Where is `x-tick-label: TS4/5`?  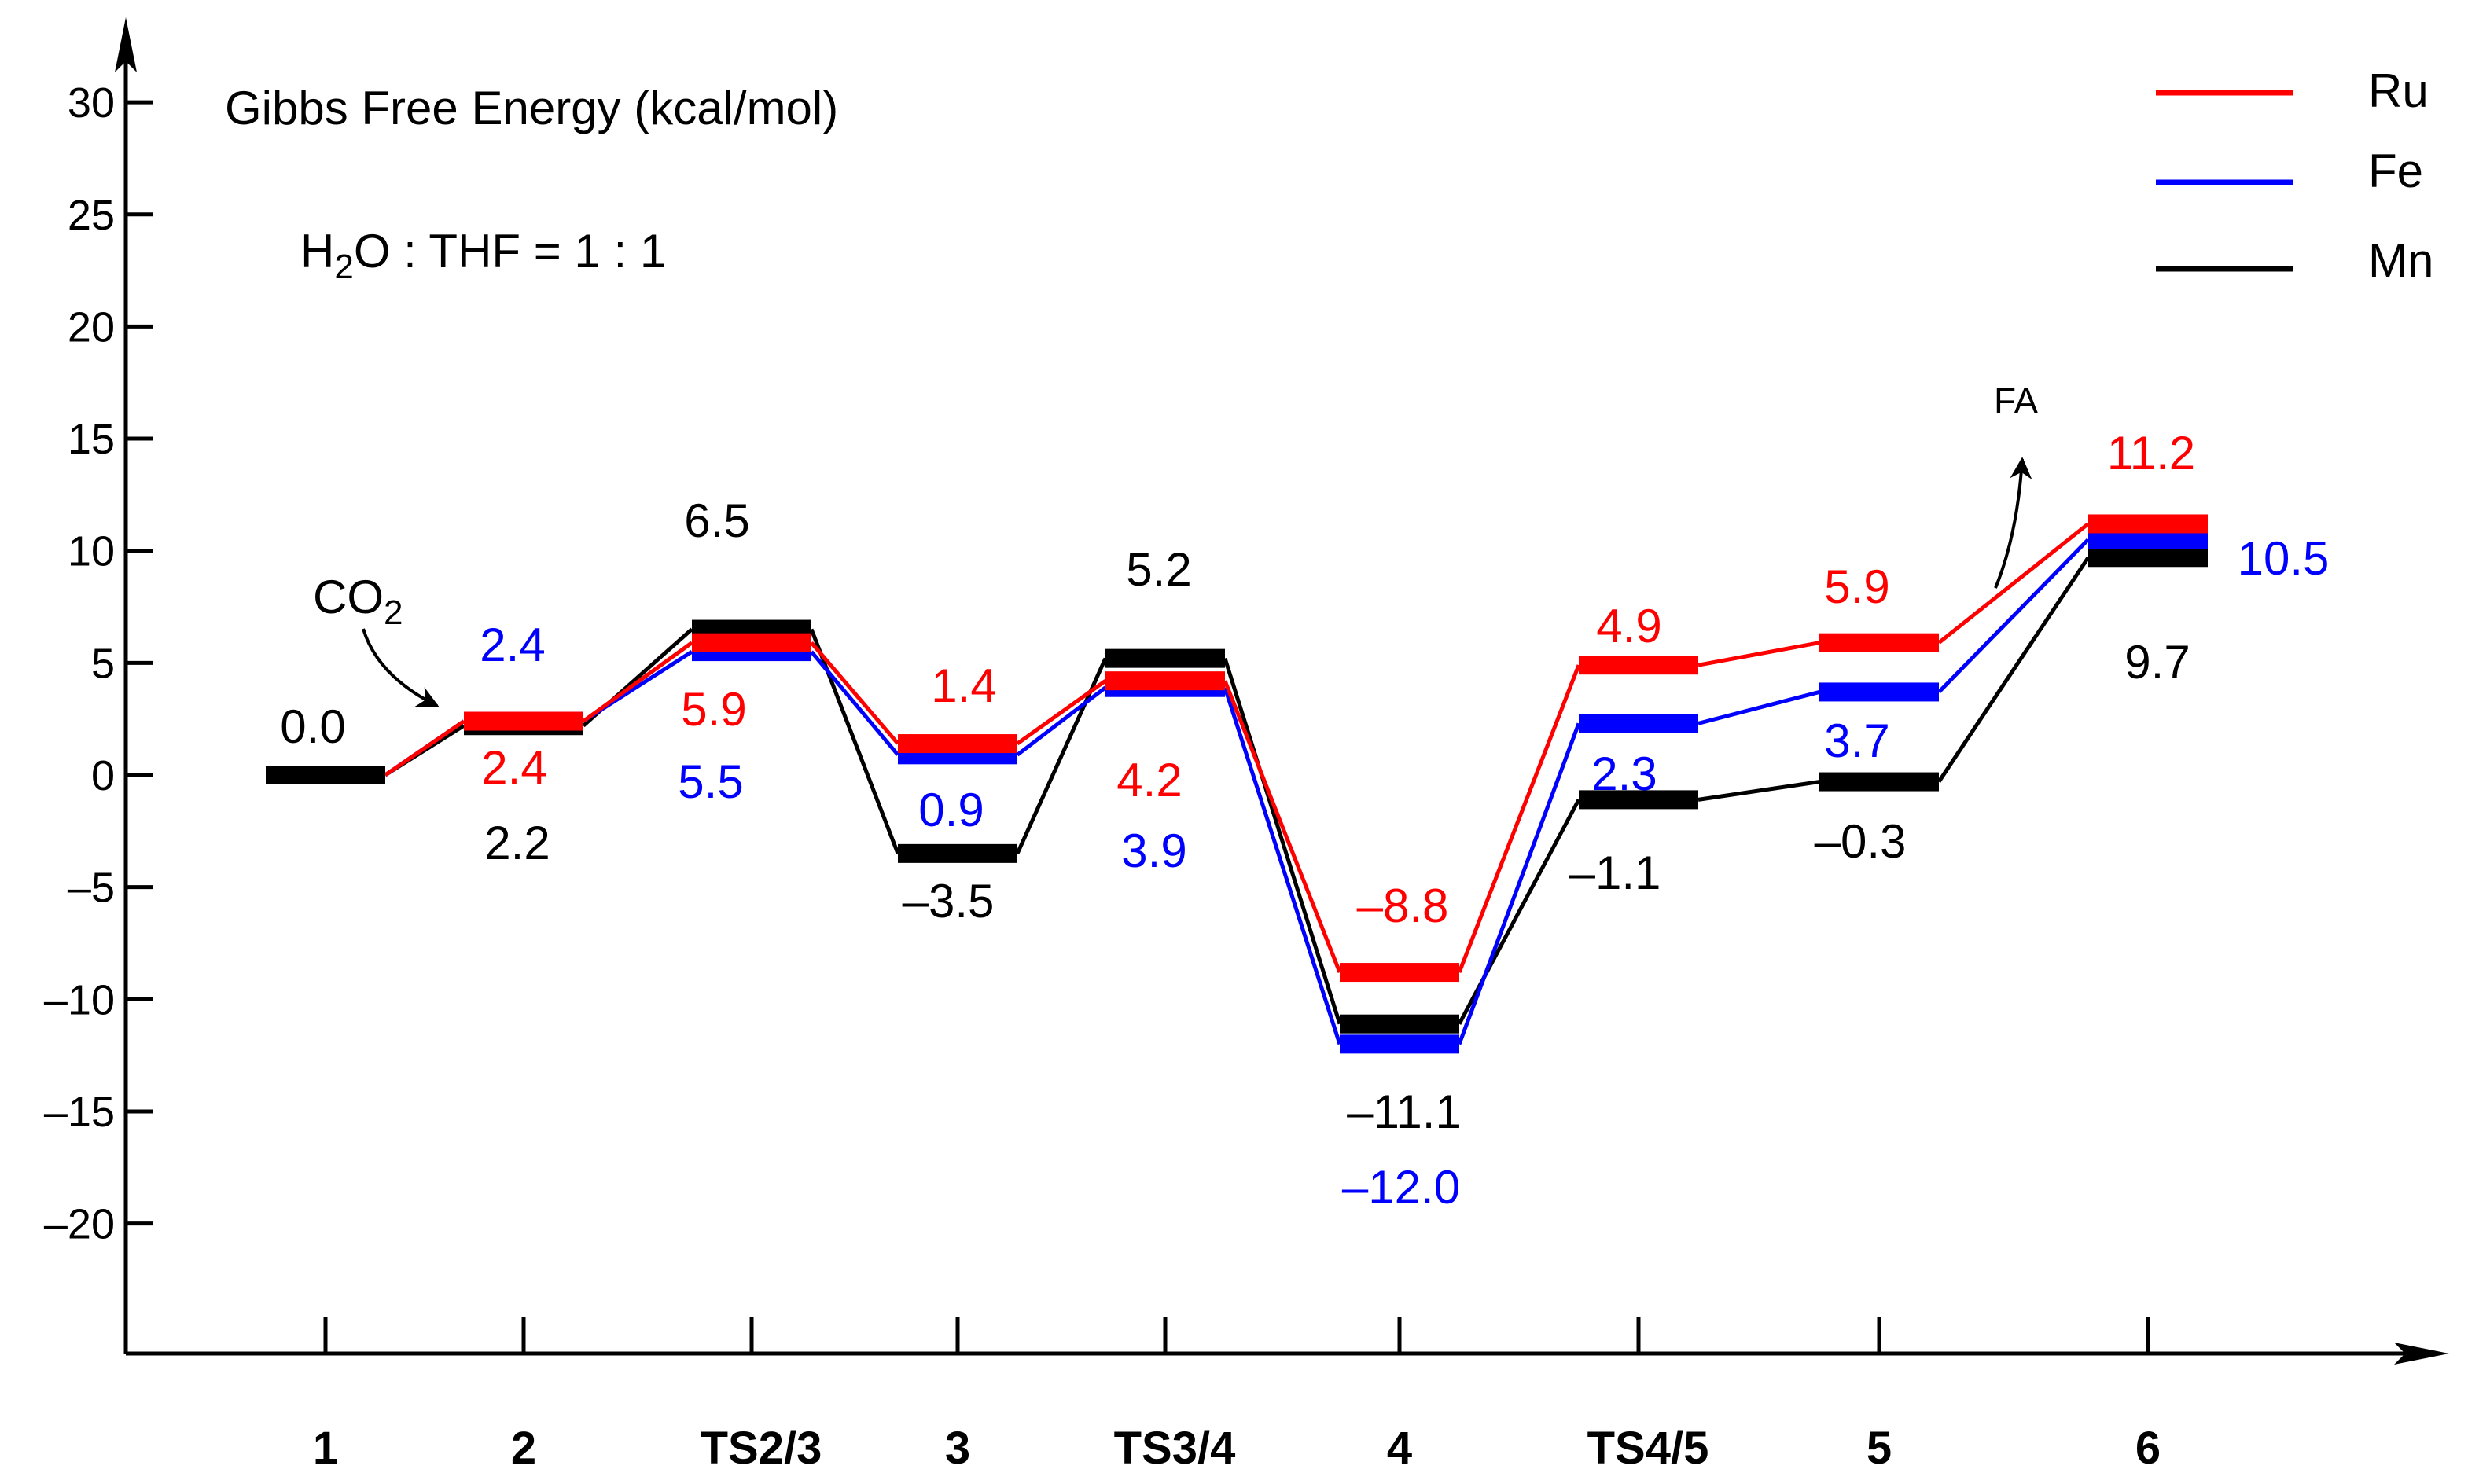 x-tick-label: TS4/5 is located at coordinates (1648, 1448).